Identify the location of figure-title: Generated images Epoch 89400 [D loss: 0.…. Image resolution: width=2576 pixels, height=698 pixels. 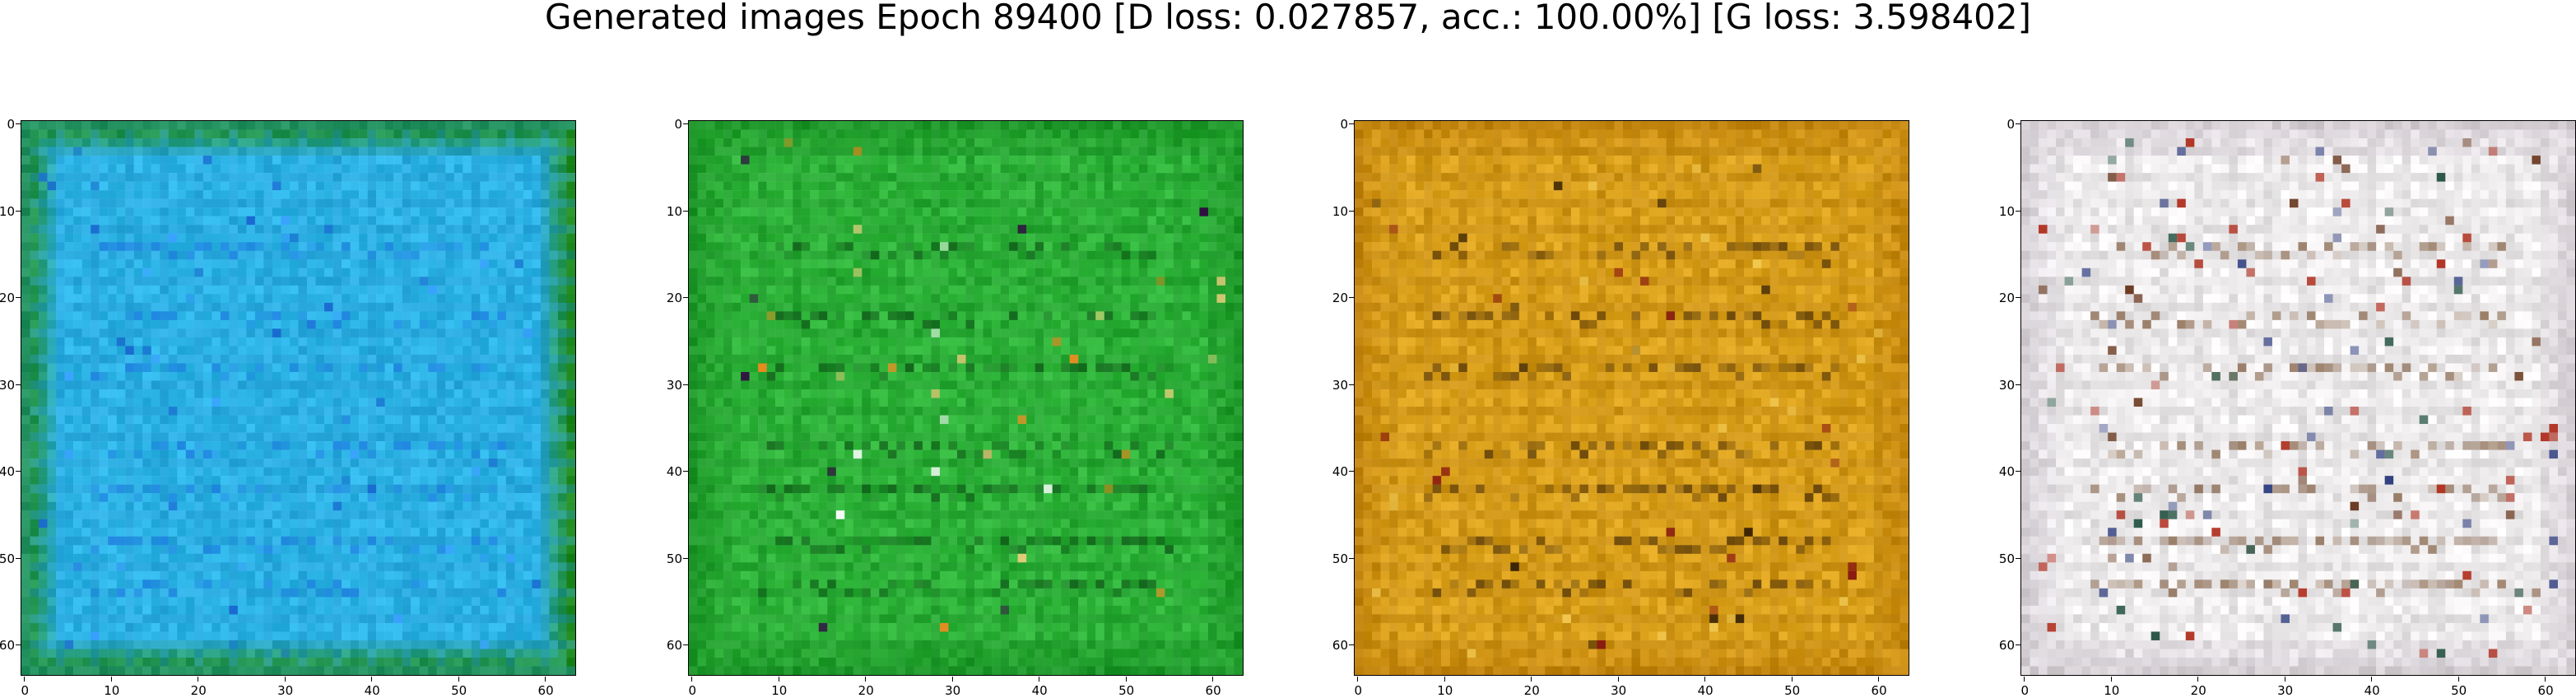
(1288, 18).